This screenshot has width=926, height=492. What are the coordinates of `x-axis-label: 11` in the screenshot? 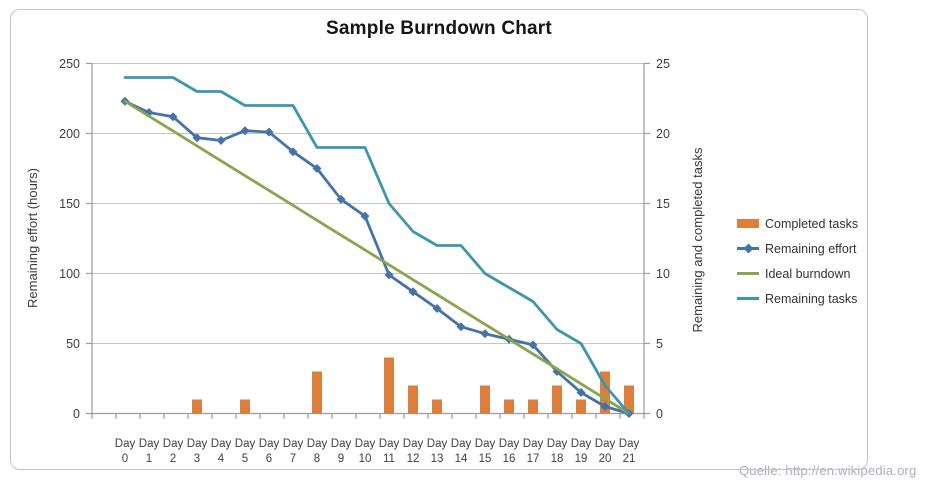 It's located at (389, 459).